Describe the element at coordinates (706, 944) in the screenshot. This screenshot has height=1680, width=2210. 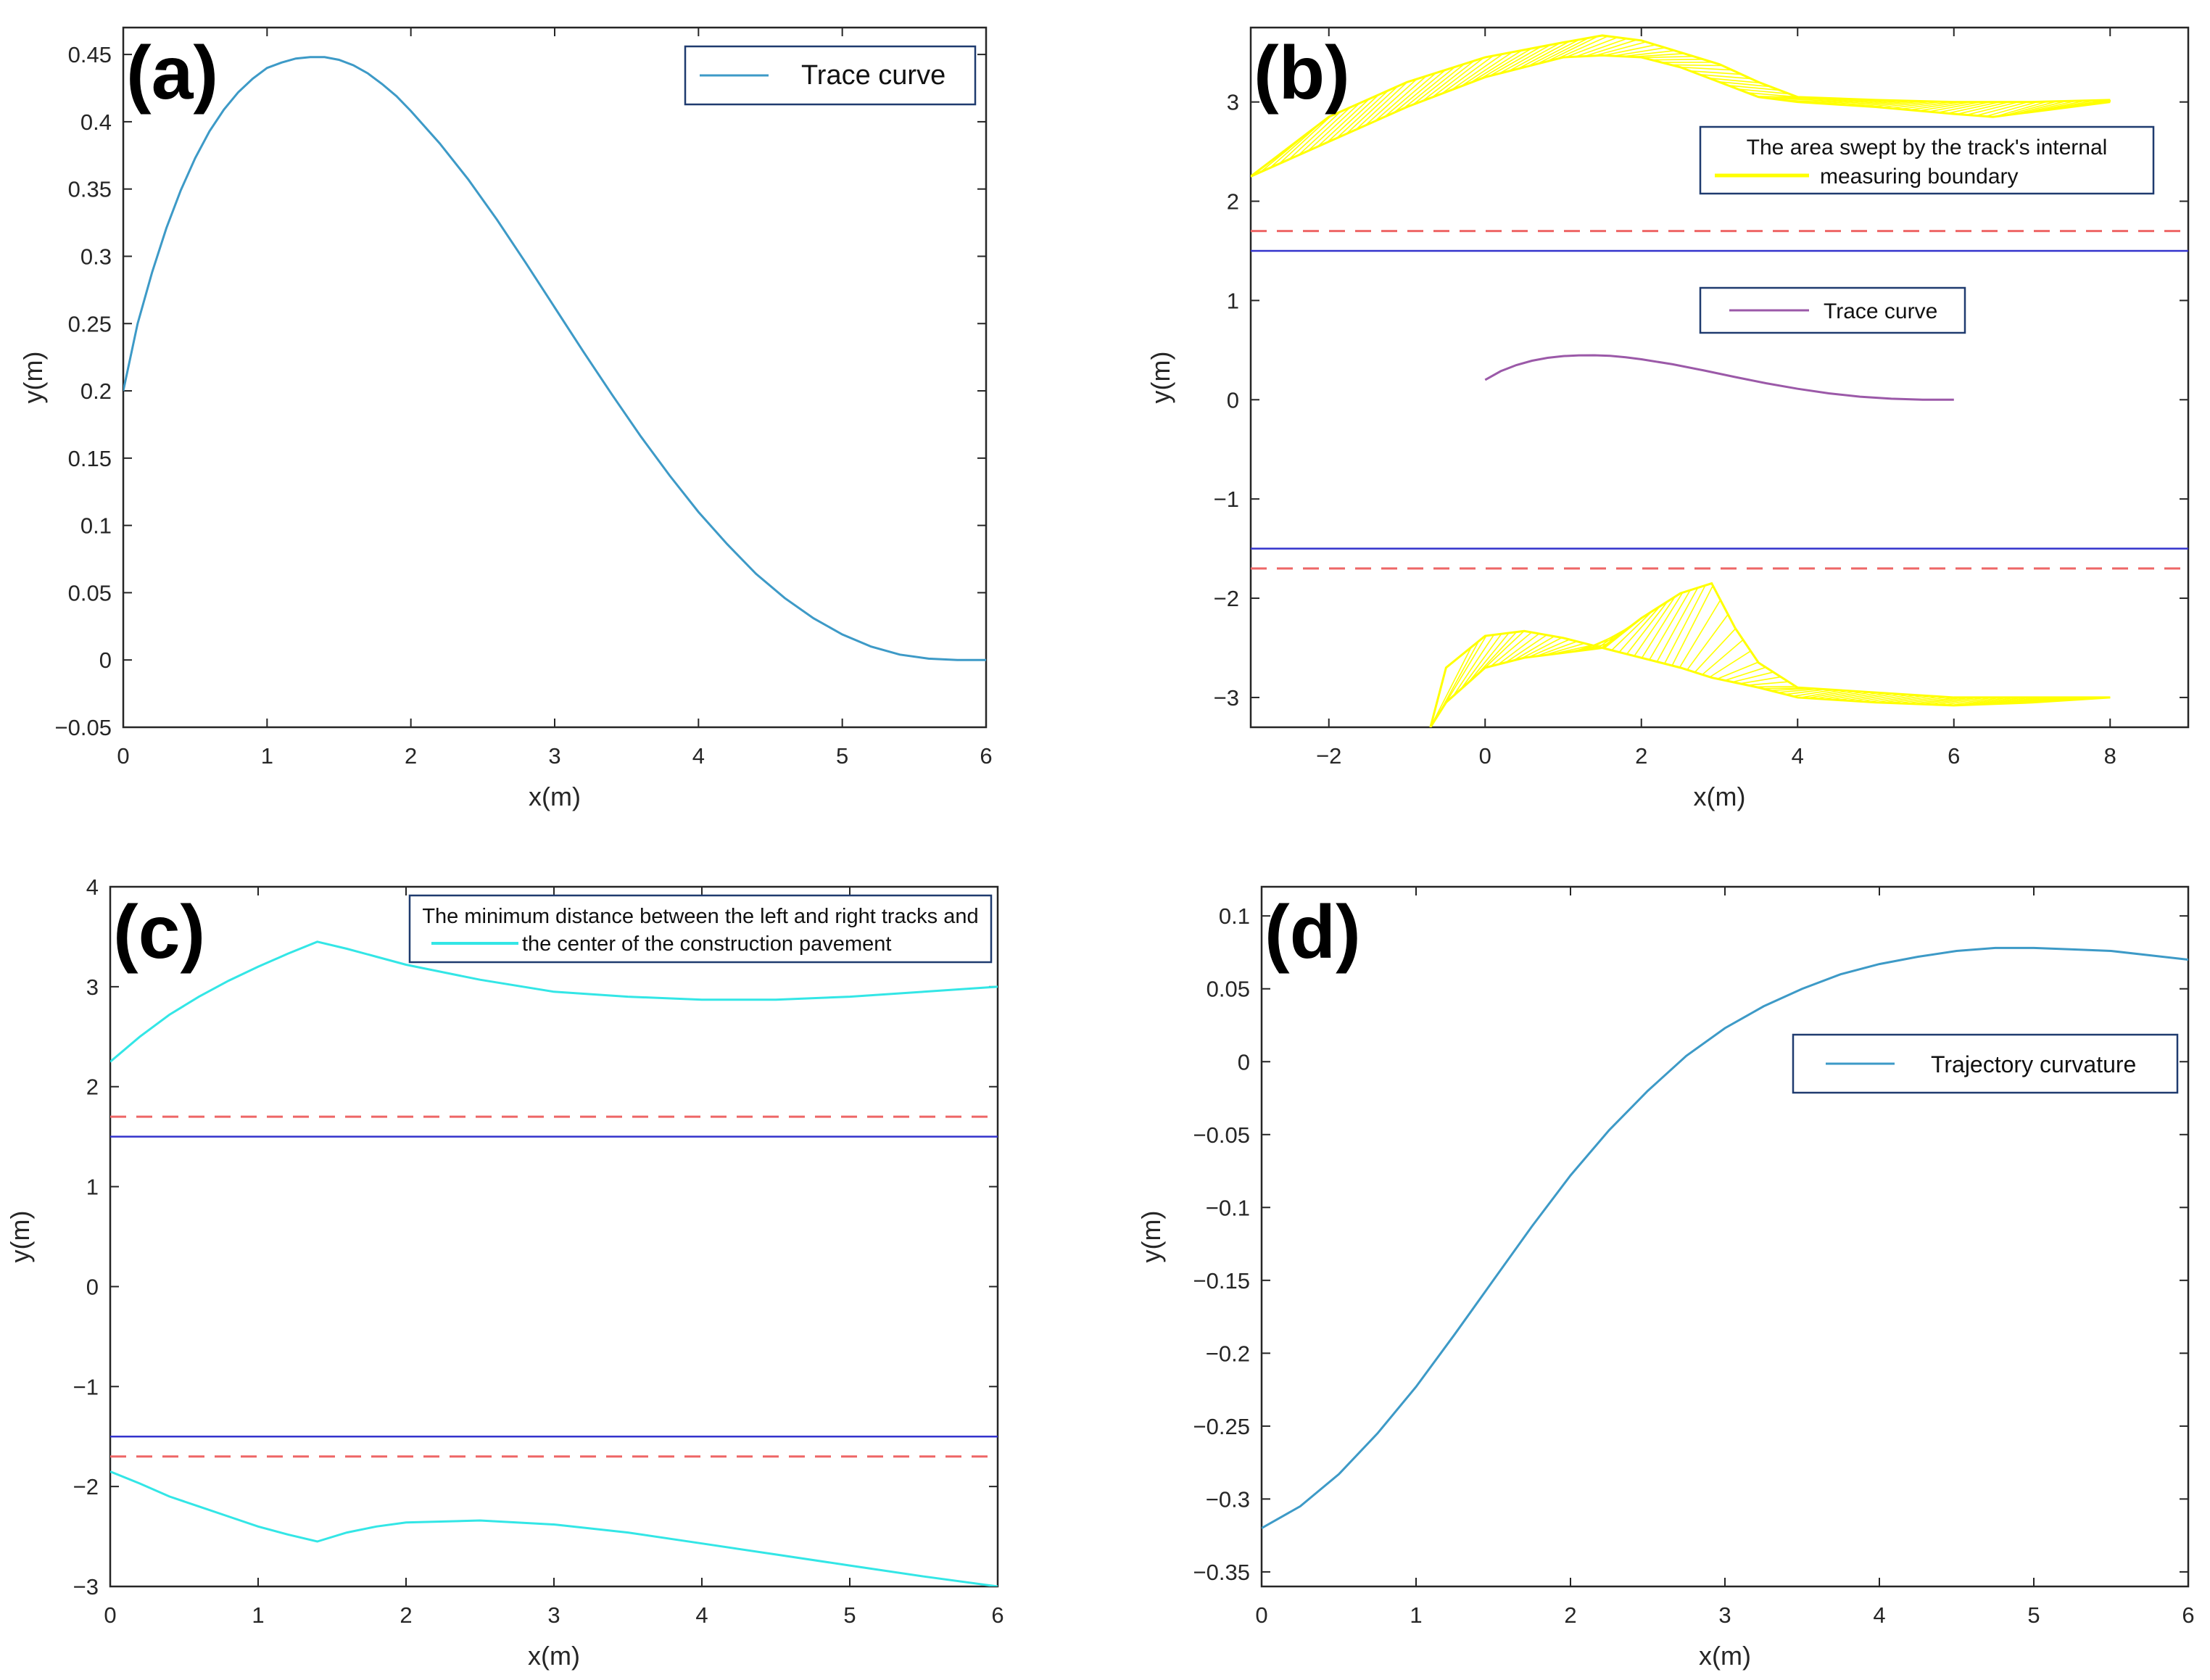
I see `legend-label: the center of the construction pavement` at that location.